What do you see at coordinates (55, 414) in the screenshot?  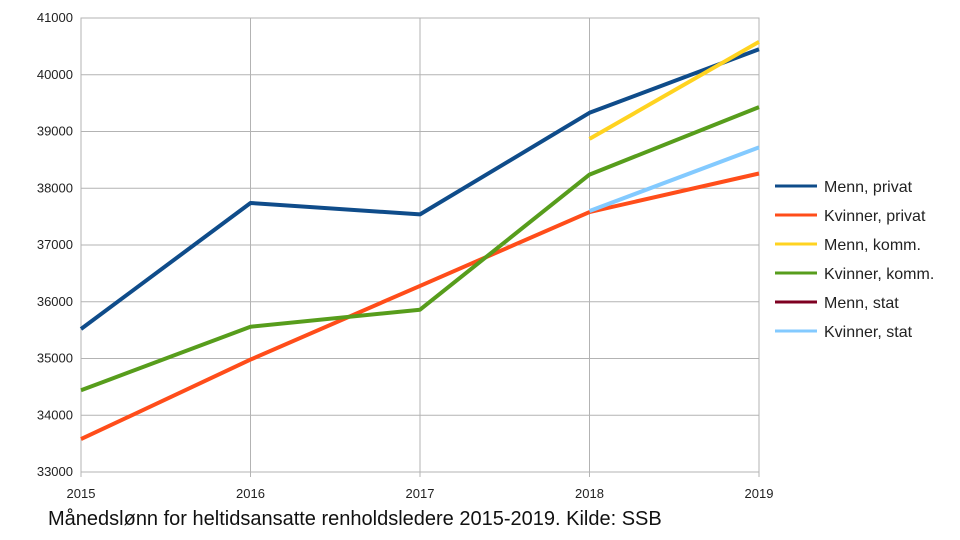 I see `y-tick-label: 34000` at bounding box center [55, 414].